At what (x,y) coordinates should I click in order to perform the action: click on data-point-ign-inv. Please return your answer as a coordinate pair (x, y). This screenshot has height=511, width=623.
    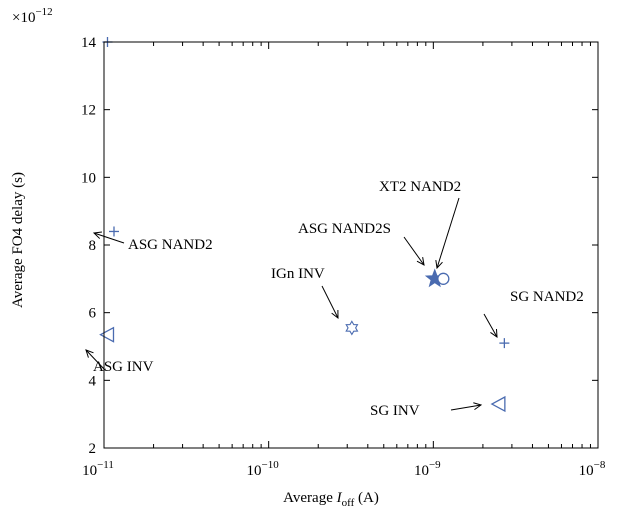
    Looking at the image, I should click on (352, 328).